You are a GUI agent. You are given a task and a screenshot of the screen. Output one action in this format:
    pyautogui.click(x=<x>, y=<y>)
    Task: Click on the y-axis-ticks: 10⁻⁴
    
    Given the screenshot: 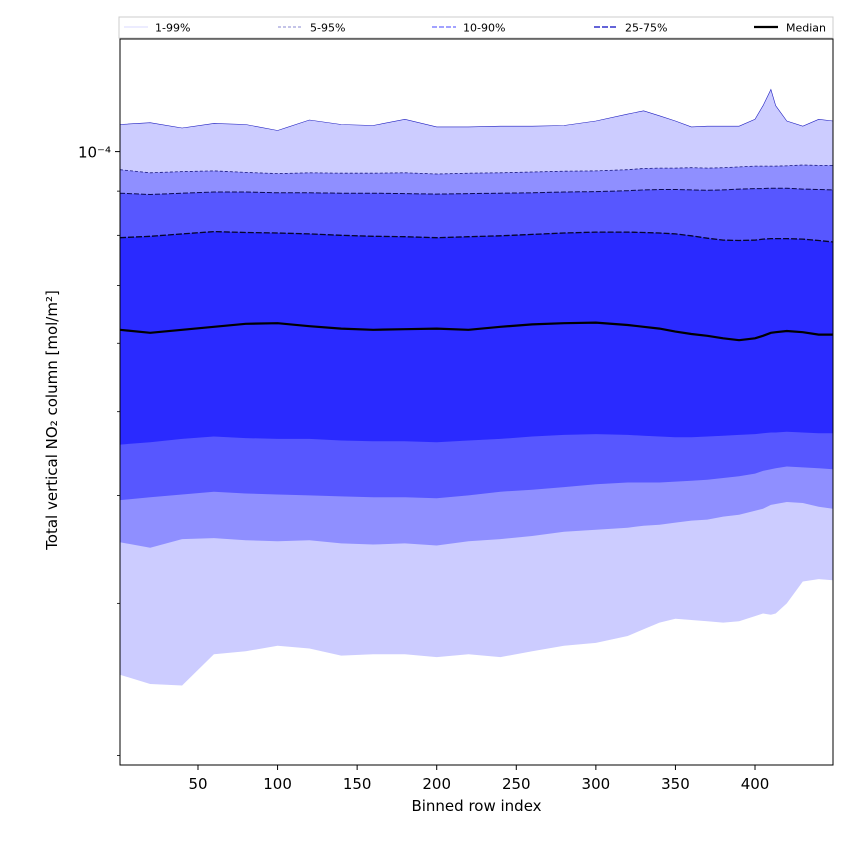 What is the action you would take?
    pyautogui.click(x=99, y=450)
    